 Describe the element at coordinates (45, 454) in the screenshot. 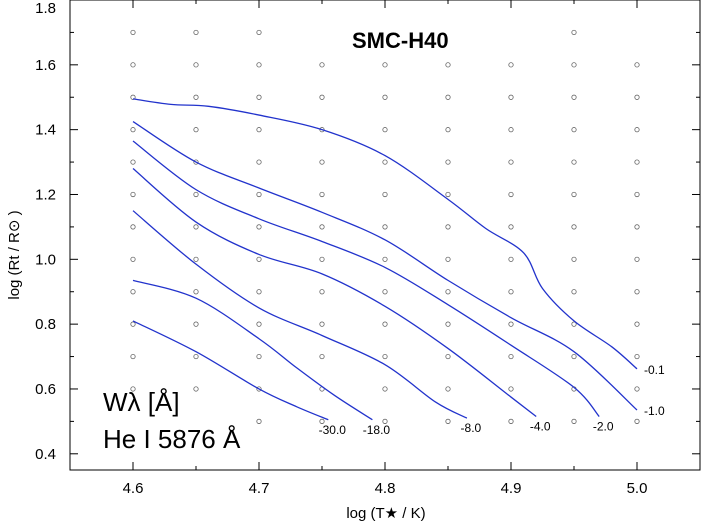

I see `y-tick-label: 0.4` at that location.